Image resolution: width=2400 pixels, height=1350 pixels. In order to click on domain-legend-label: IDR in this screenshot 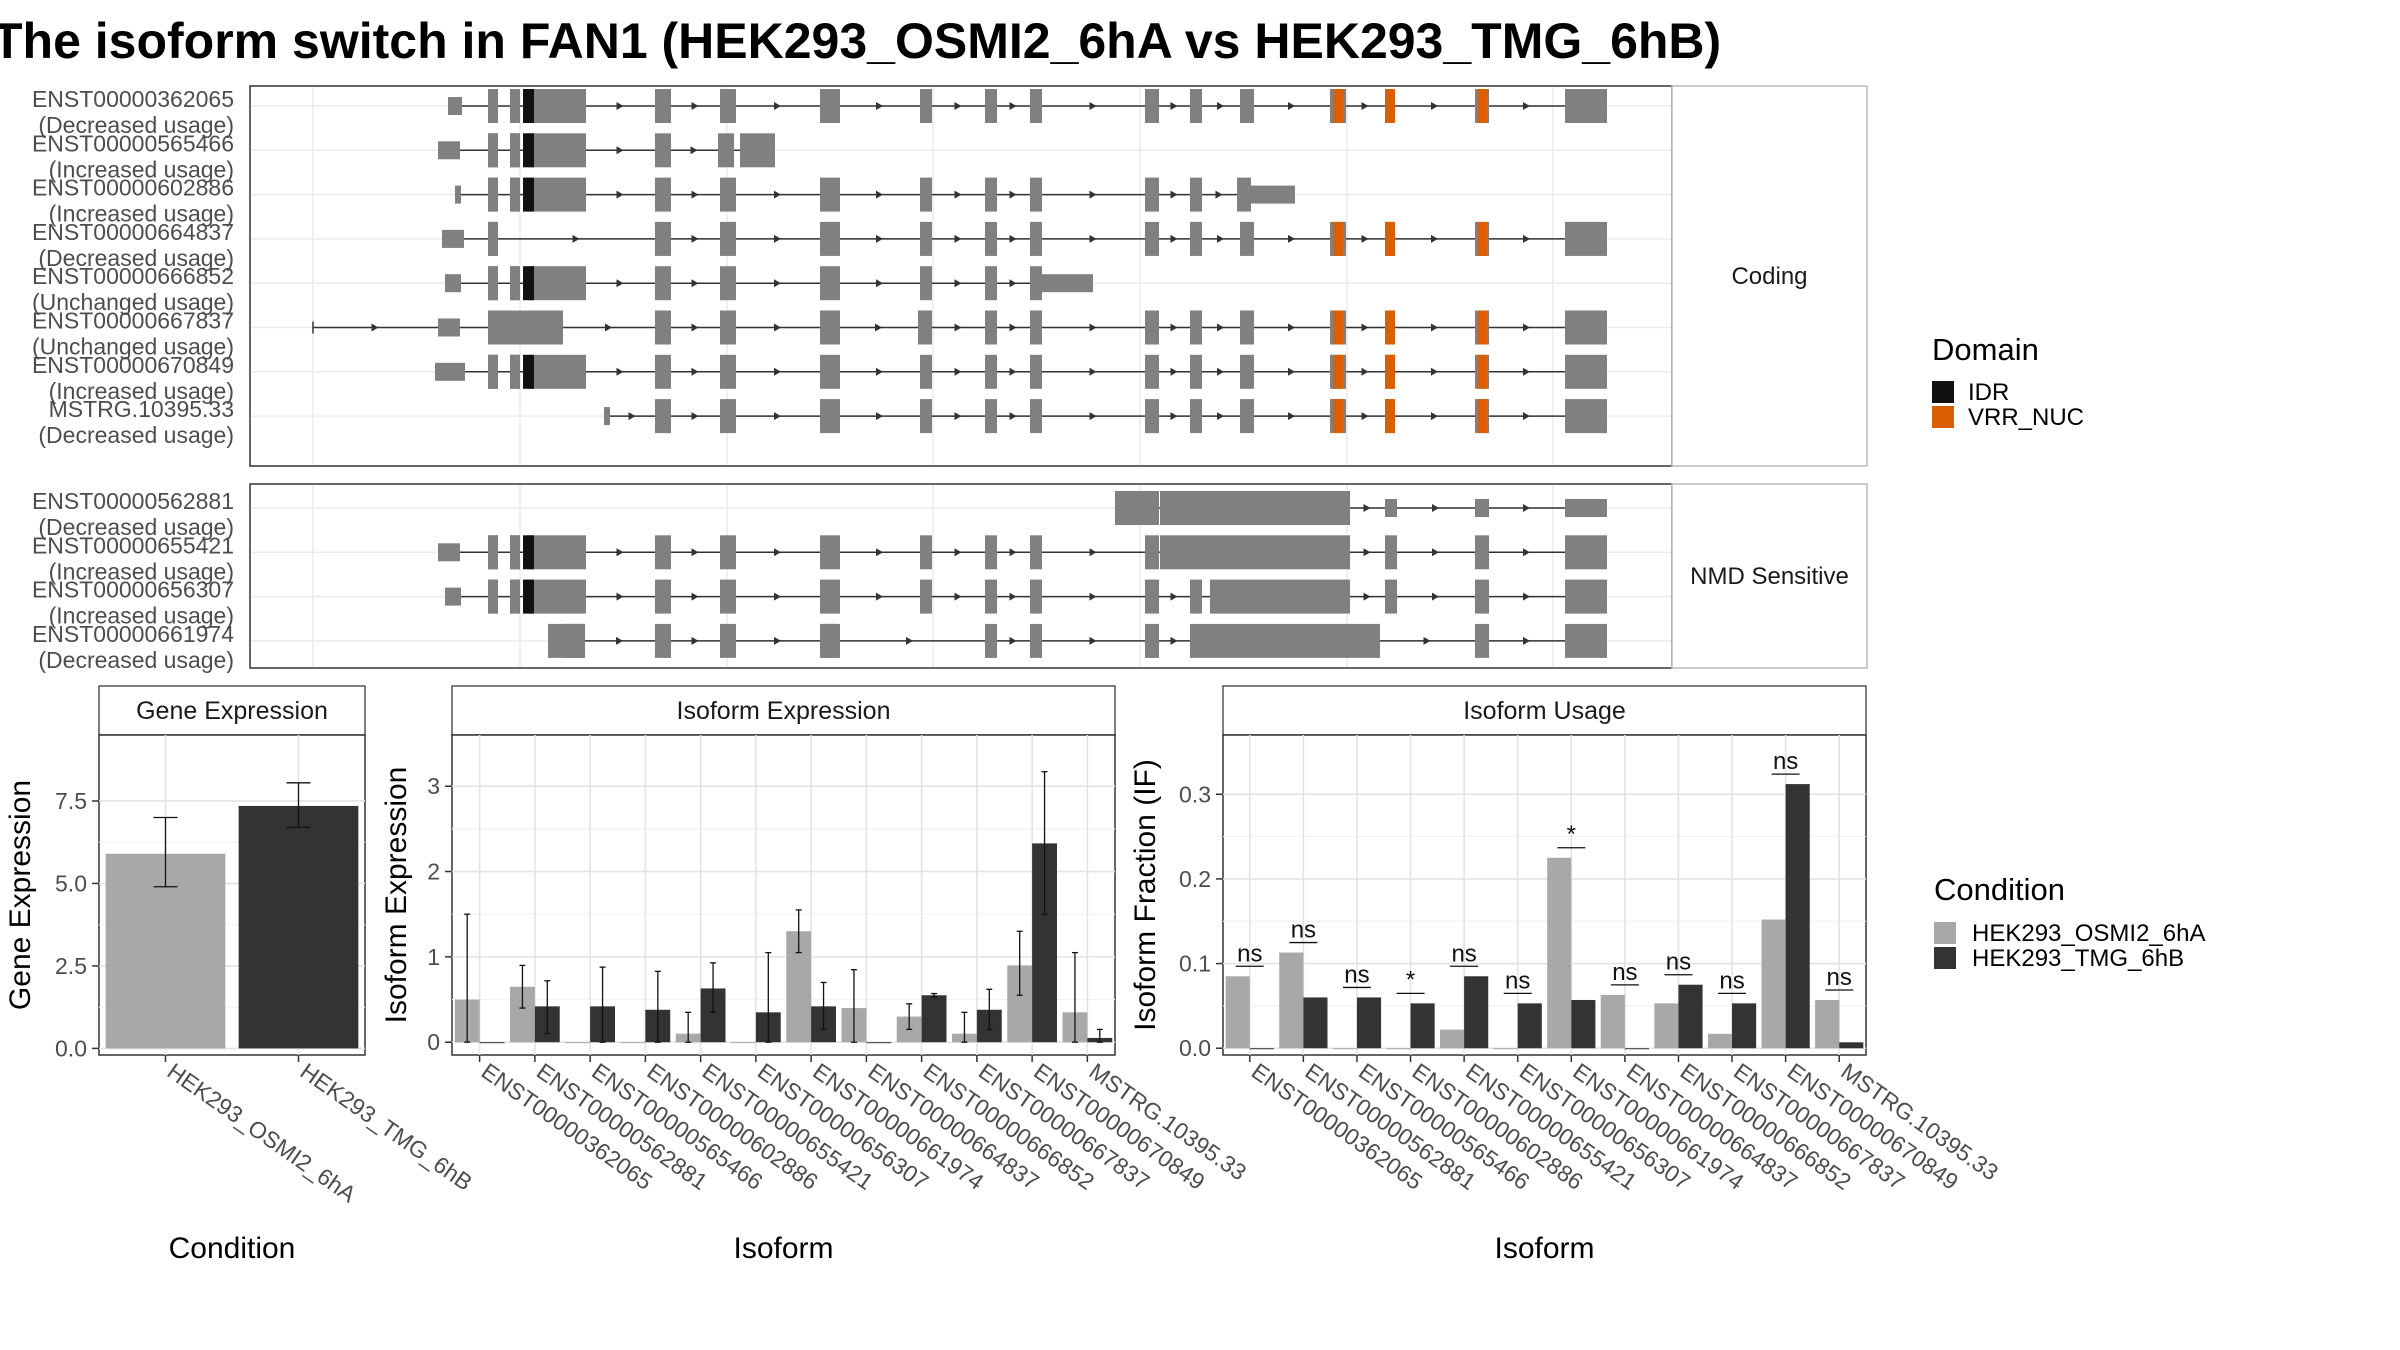, I will do `click(1988, 392)`.